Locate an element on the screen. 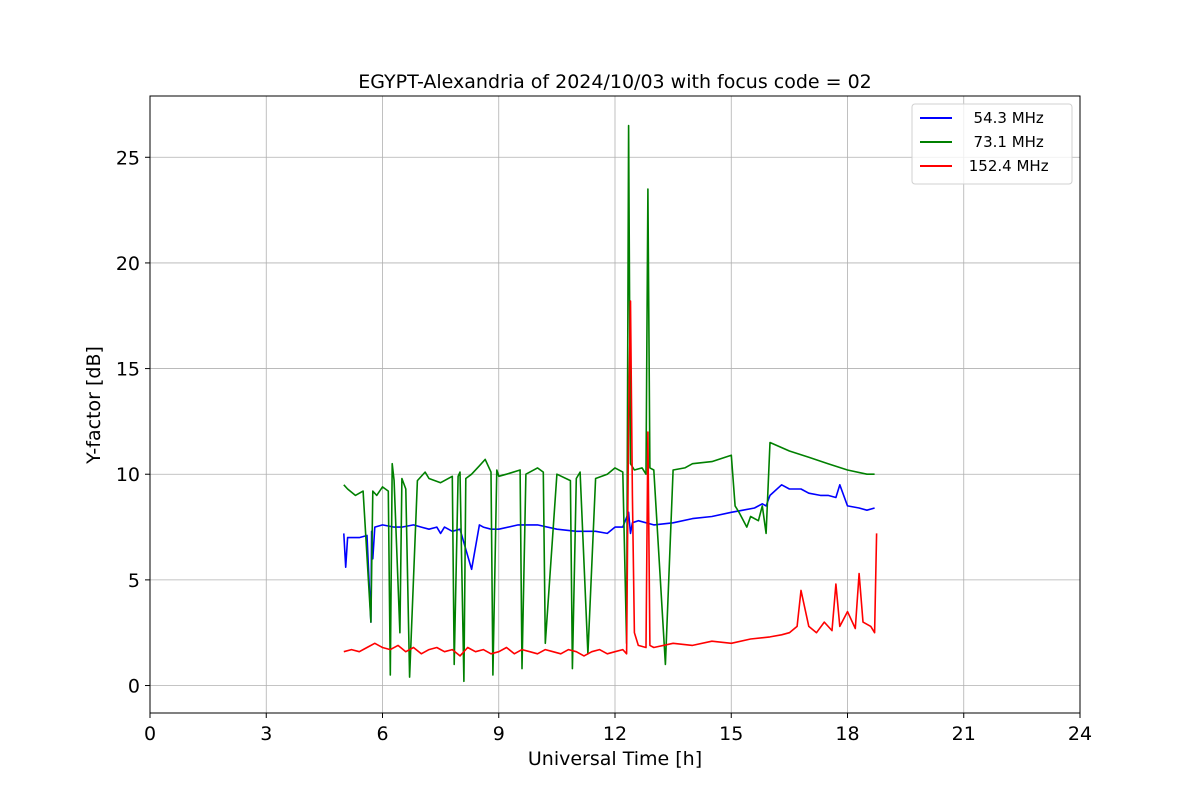 The image size is (1200, 800). x-axis-label: Universal Time [h] is located at coordinates (615, 759).